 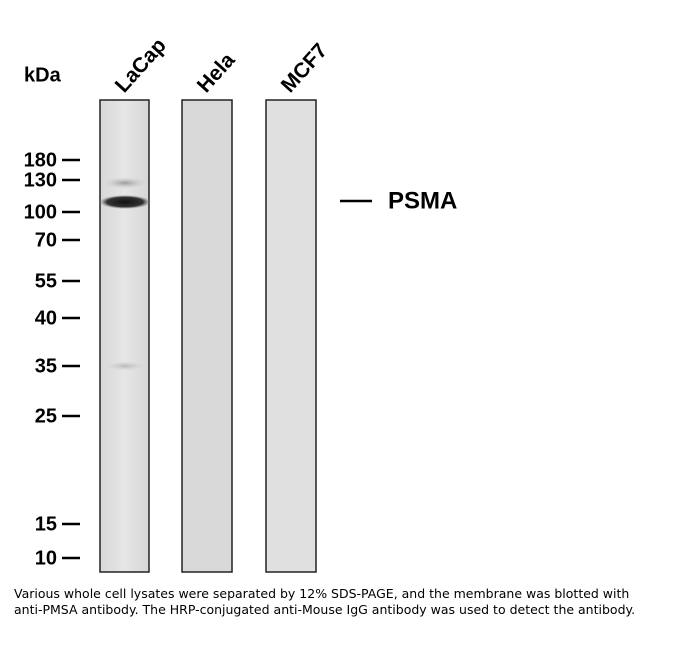 I want to click on lane-label: Hela, so click(x=216, y=72).